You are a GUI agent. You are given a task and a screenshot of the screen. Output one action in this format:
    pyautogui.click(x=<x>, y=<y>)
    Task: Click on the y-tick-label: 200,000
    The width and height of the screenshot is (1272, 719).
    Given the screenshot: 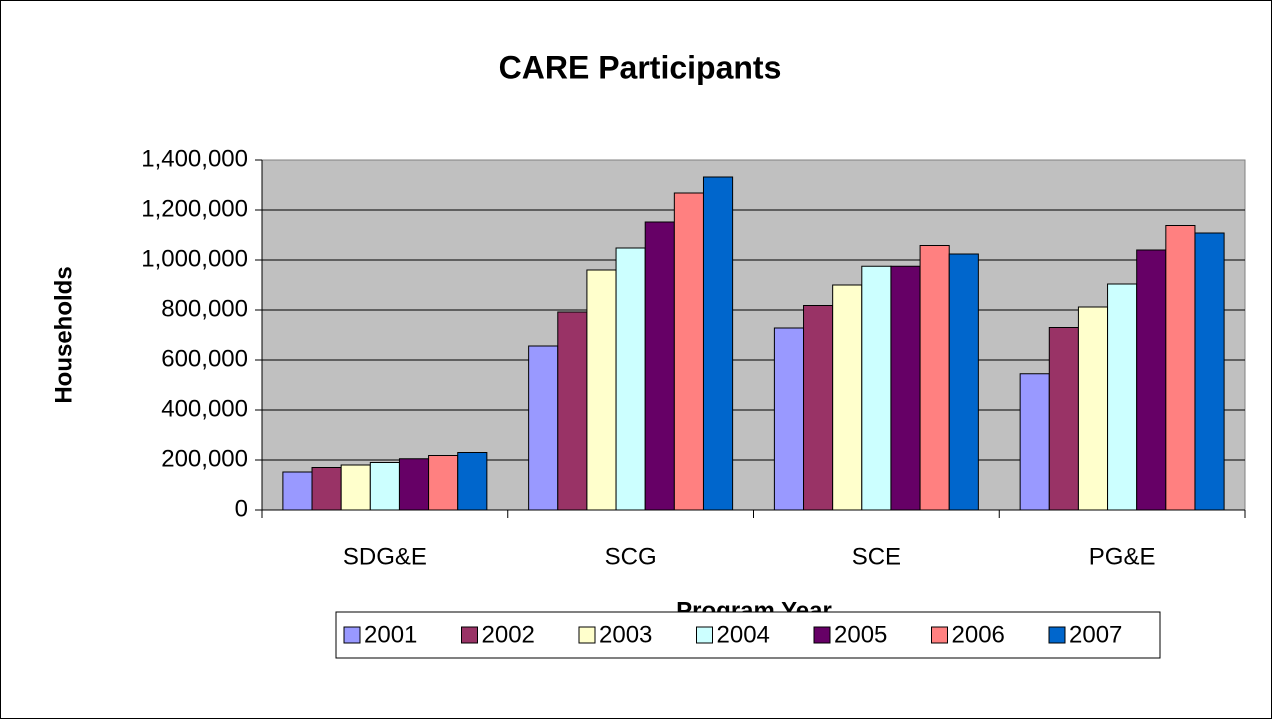 What is the action you would take?
    pyautogui.click(x=204, y=458)
    